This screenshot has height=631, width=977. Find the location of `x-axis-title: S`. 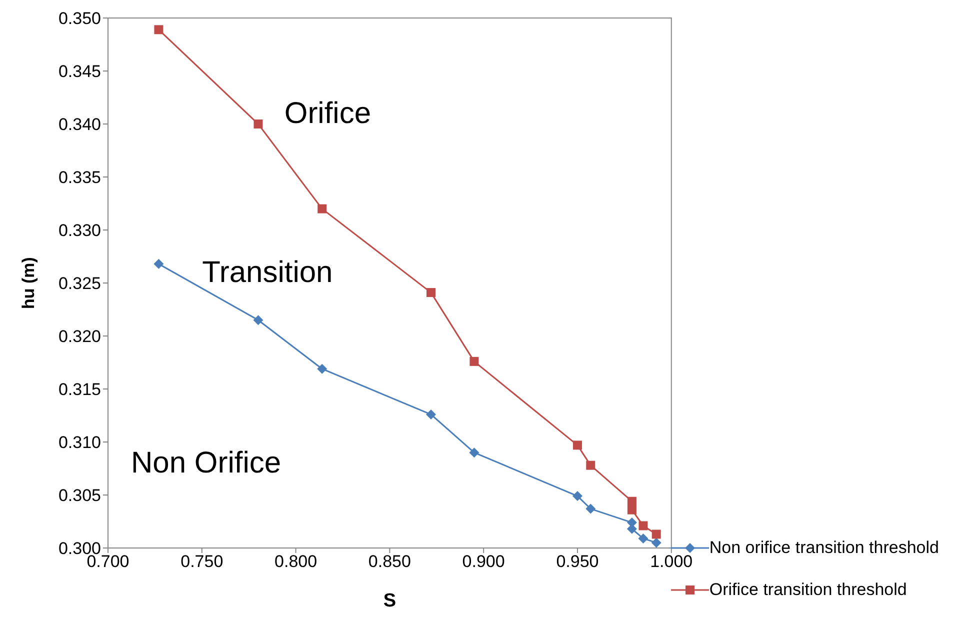

x-axis-title: S is located at coordinates (389, 601).